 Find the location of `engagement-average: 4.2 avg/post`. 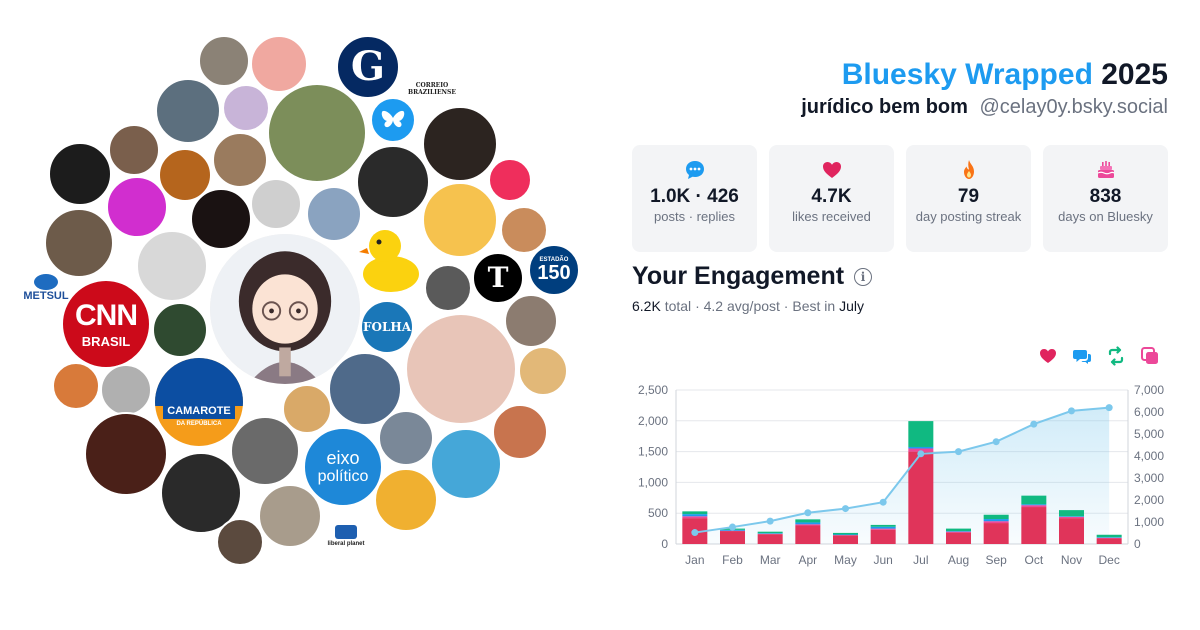

engagement-average: 4.2 avg/post is located at coordinates (741, 306).